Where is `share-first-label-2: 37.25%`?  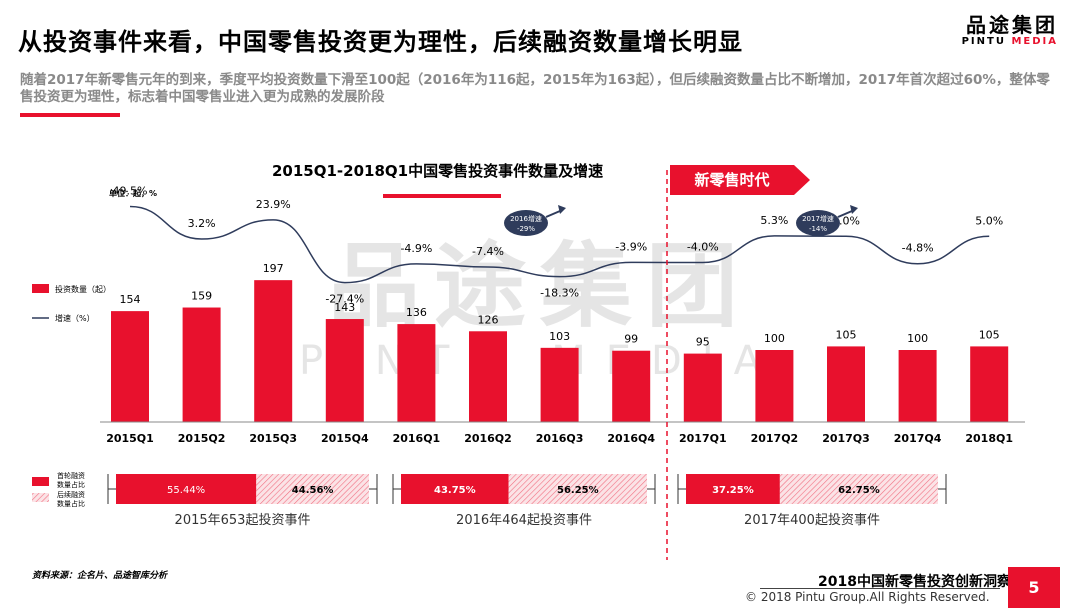 share-first-label-2: 37.25% is located at coordinates (733, 490).